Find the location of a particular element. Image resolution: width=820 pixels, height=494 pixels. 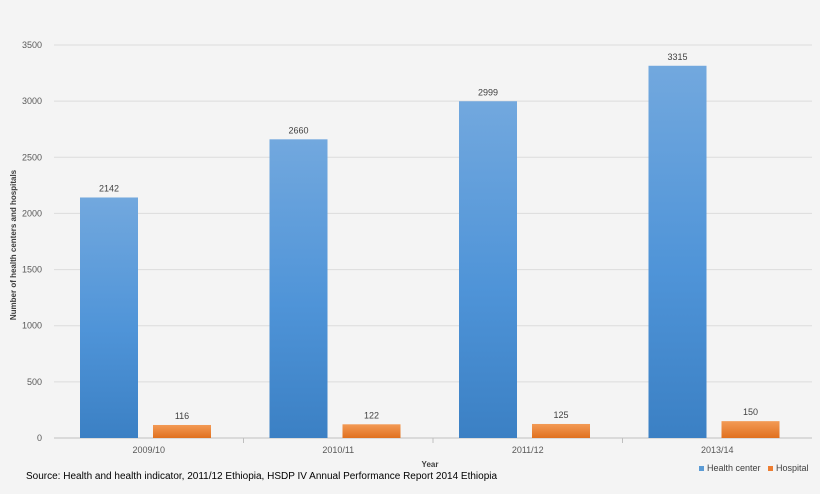

data-label: 122 is located at coordinates (371, 415).